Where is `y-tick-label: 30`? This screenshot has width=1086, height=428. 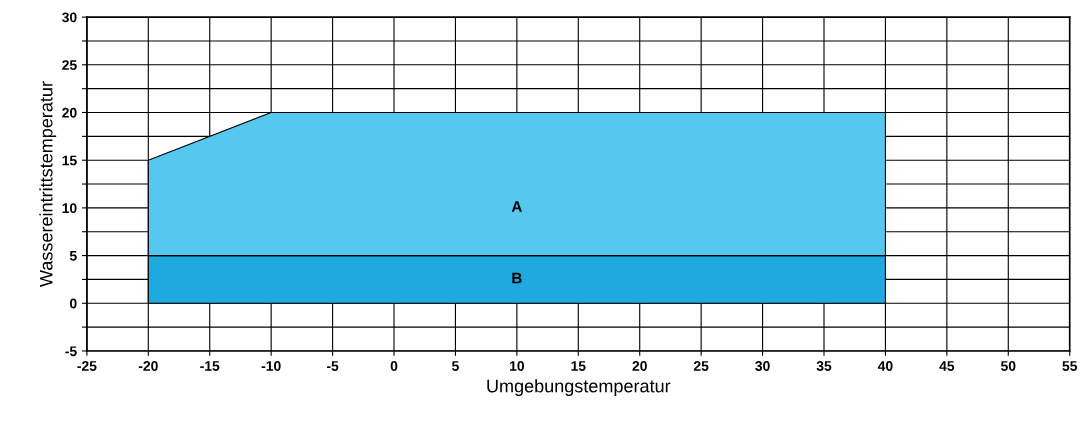 y-tick-label: 30 is located at coordinates (69, 17).